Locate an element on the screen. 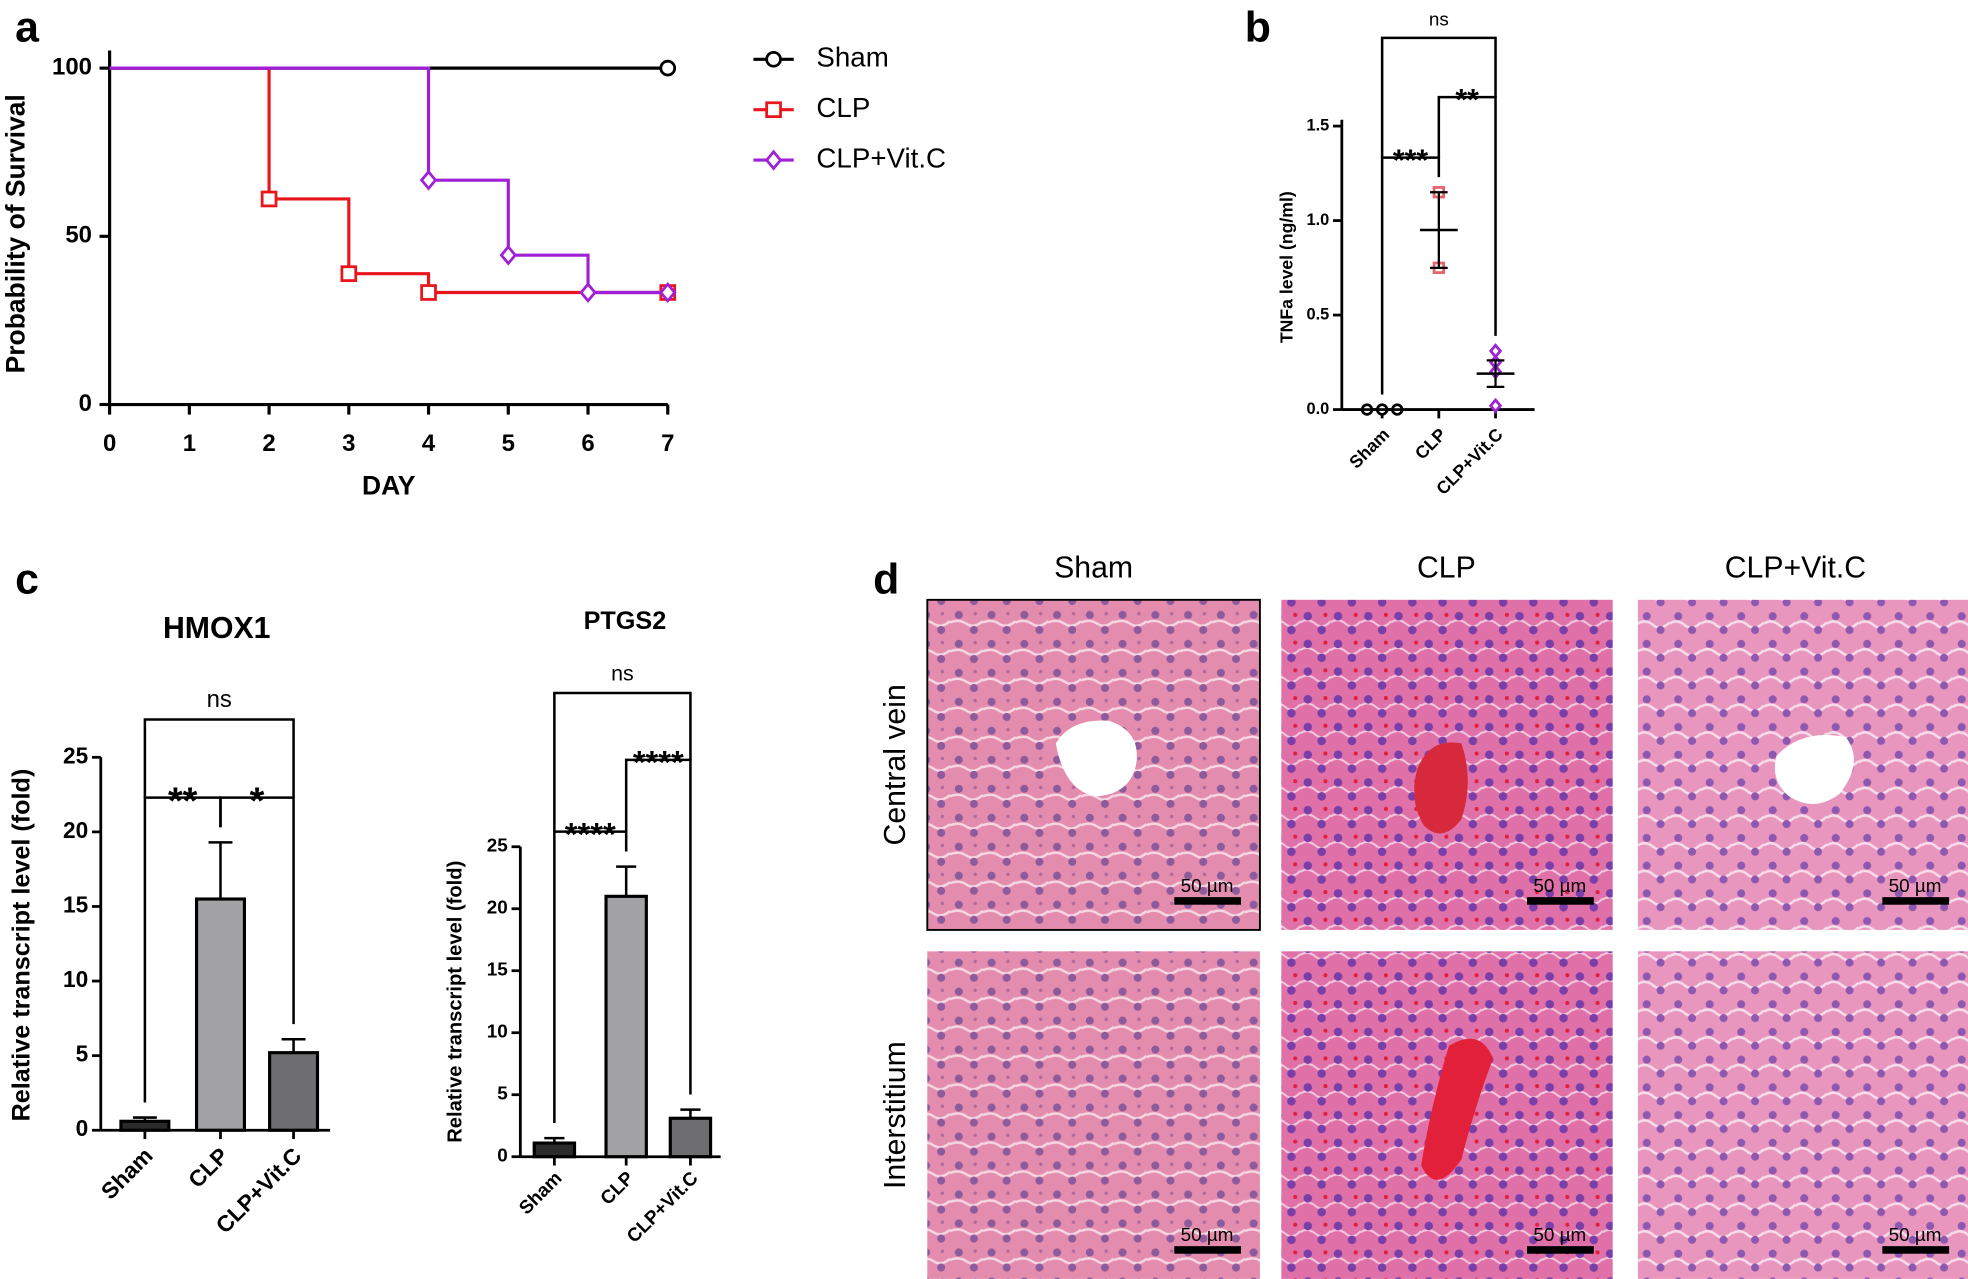 Image resolution: width=1968 pixels, height=1279 pixels. x-tick-label: 1 is located at coordinates (189, 443).